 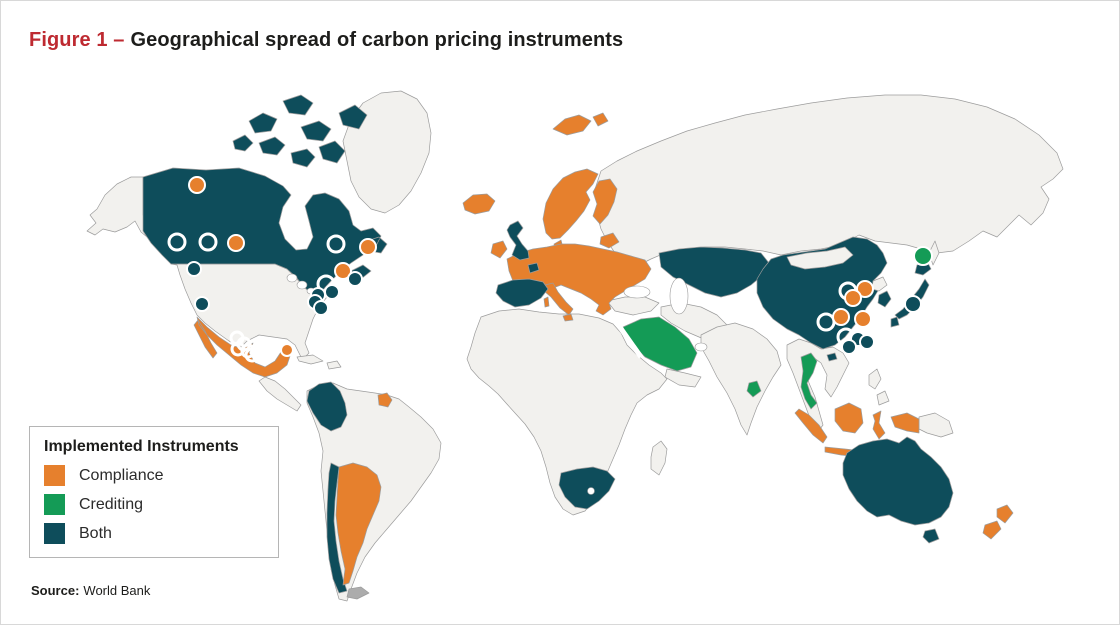 What do you see at coordinates (911, 294) in the screenshot?
I see `country-japan` at bounding box center [911, 294].